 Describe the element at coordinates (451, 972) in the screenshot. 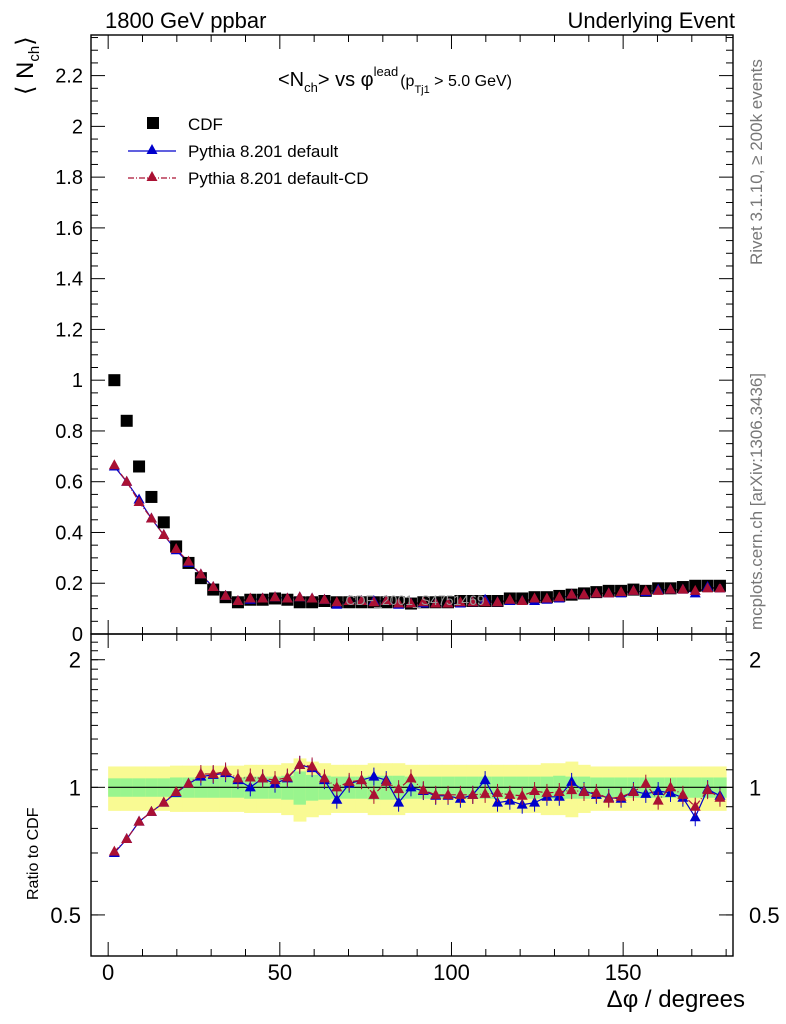

I see `x-tick-label: 100` at that location.